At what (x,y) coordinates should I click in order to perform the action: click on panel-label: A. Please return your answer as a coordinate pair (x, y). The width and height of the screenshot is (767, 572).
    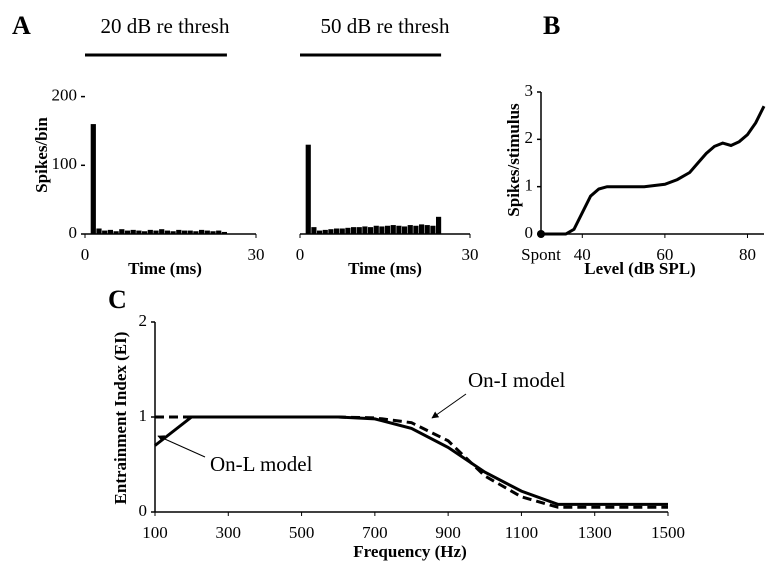
    Looking at the image, I should click on (21, 25).